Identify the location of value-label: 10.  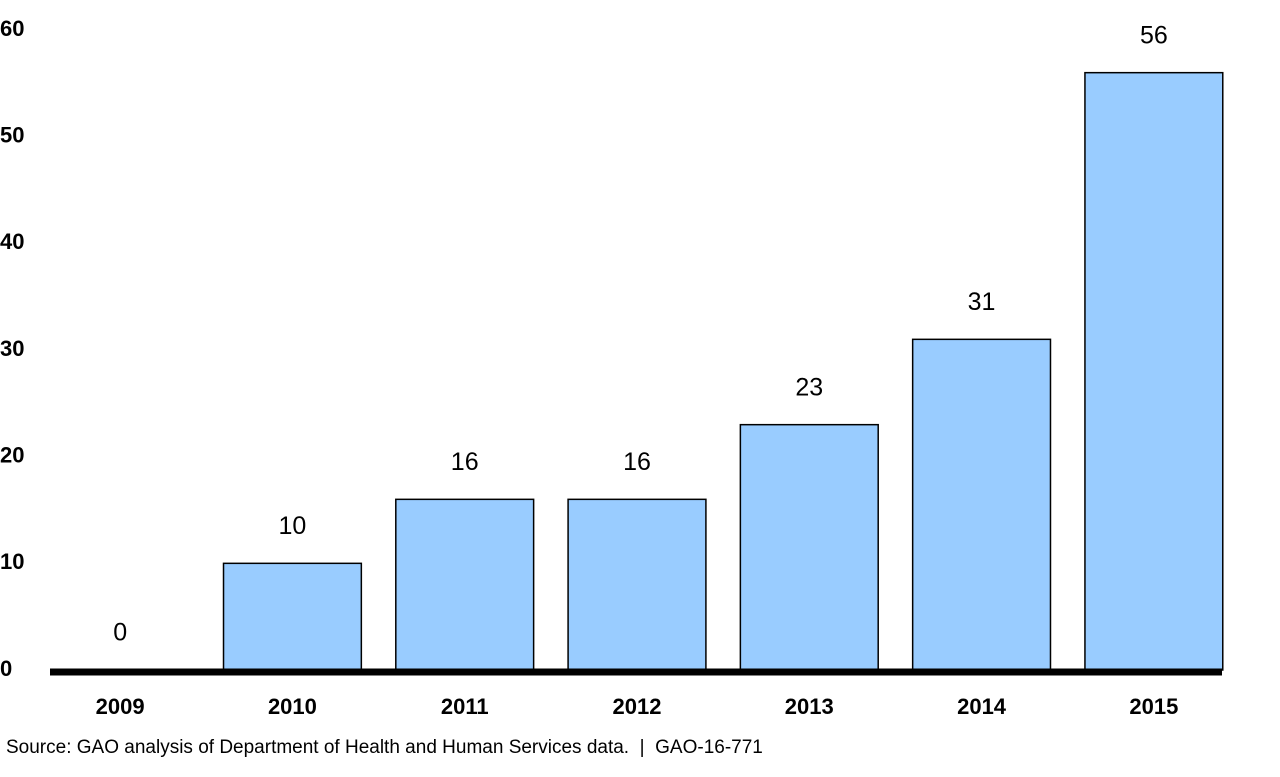
(293, 526).